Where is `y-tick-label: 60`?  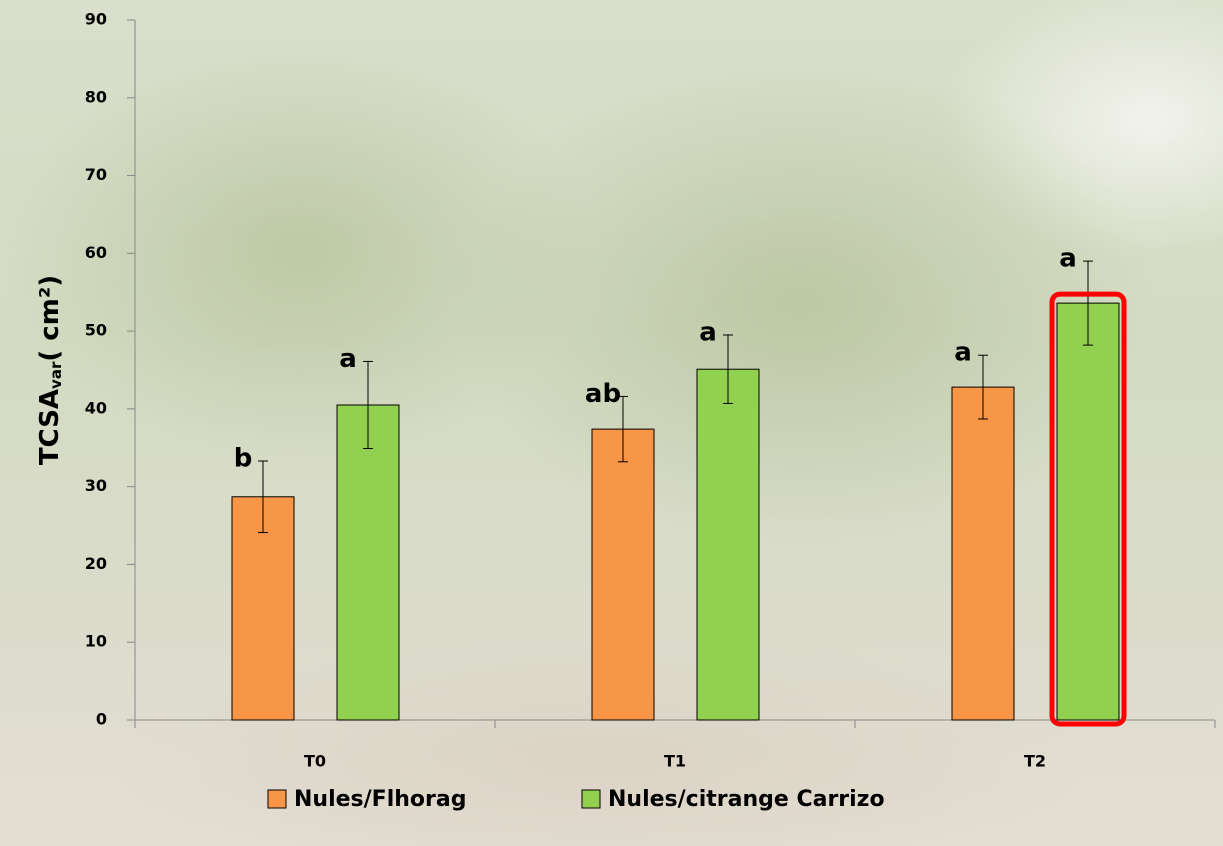 y-tick-label: 60 is located at coordinates (96, 252).